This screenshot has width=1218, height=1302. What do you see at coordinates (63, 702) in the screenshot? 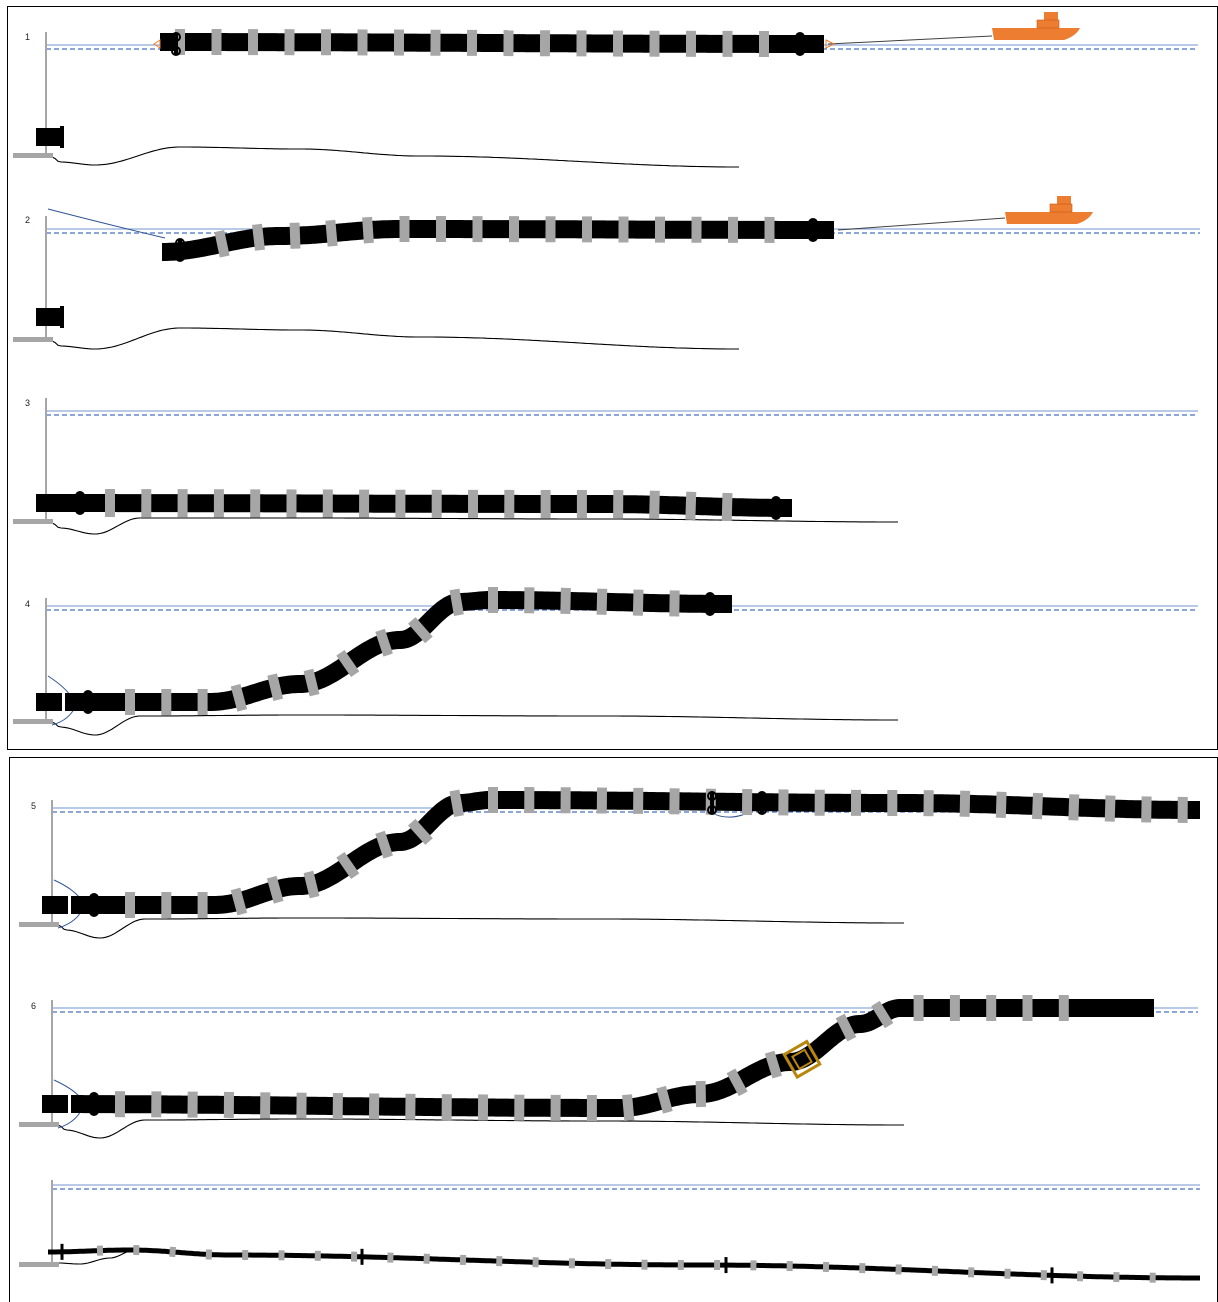
I see `pipe-gap-s4` at bounding box center [63, 702].